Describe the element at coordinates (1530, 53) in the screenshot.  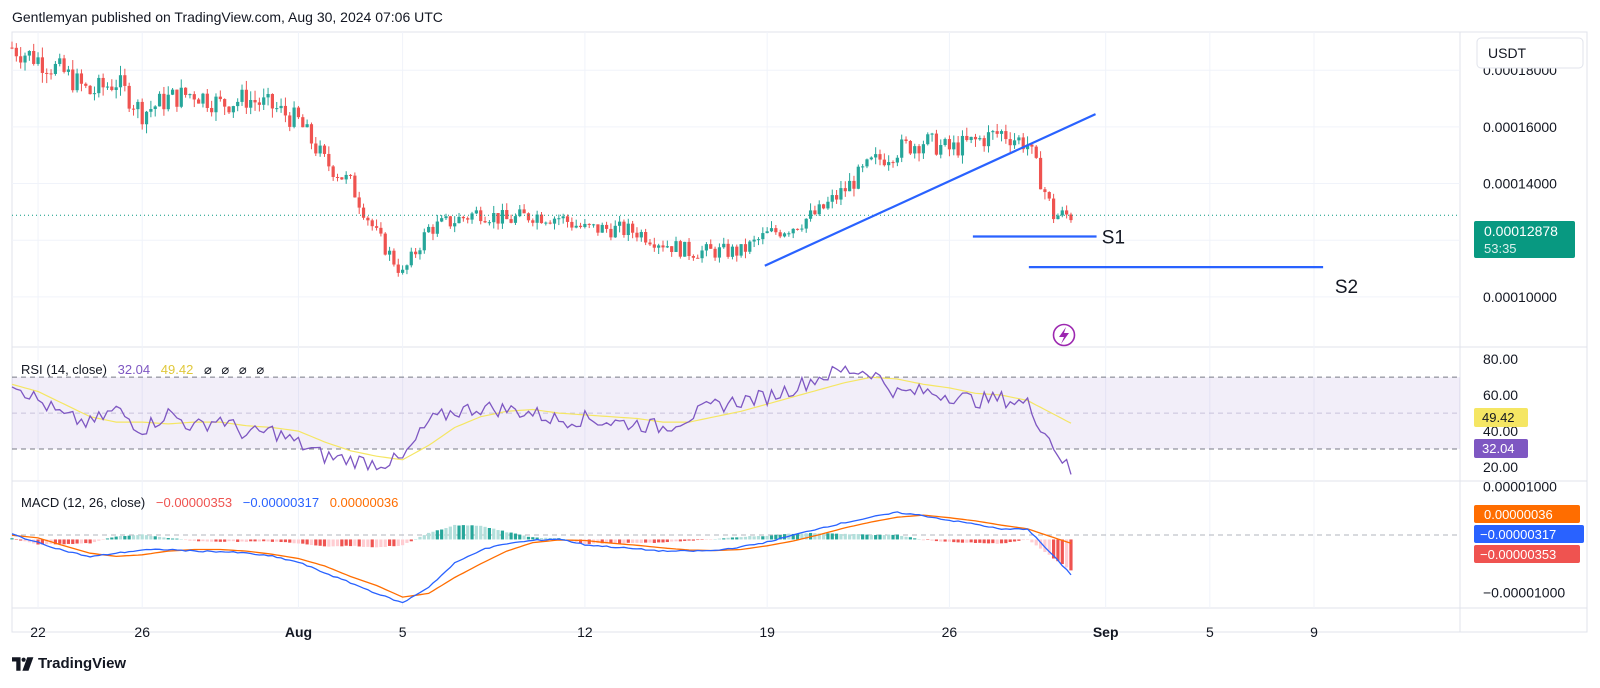
I see `currency-button: USDT` at that location.